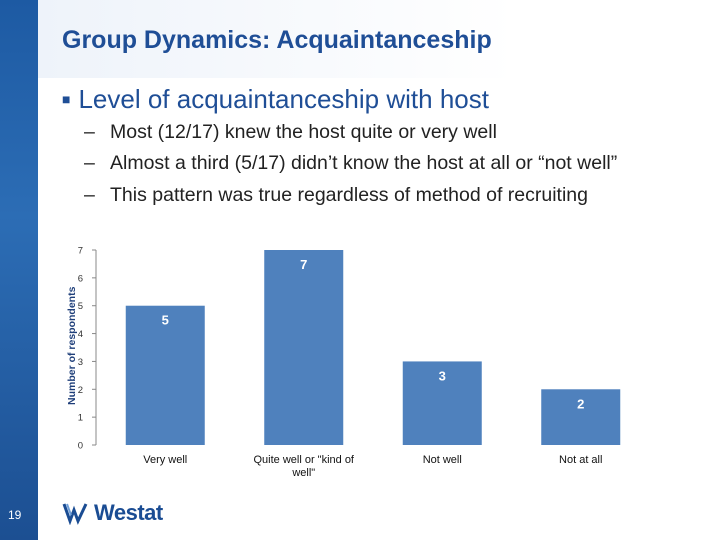  What do you see at coordinates (15, 515) in the screenshot?
I see `page-number: 19` at bounding box center [15, 515].